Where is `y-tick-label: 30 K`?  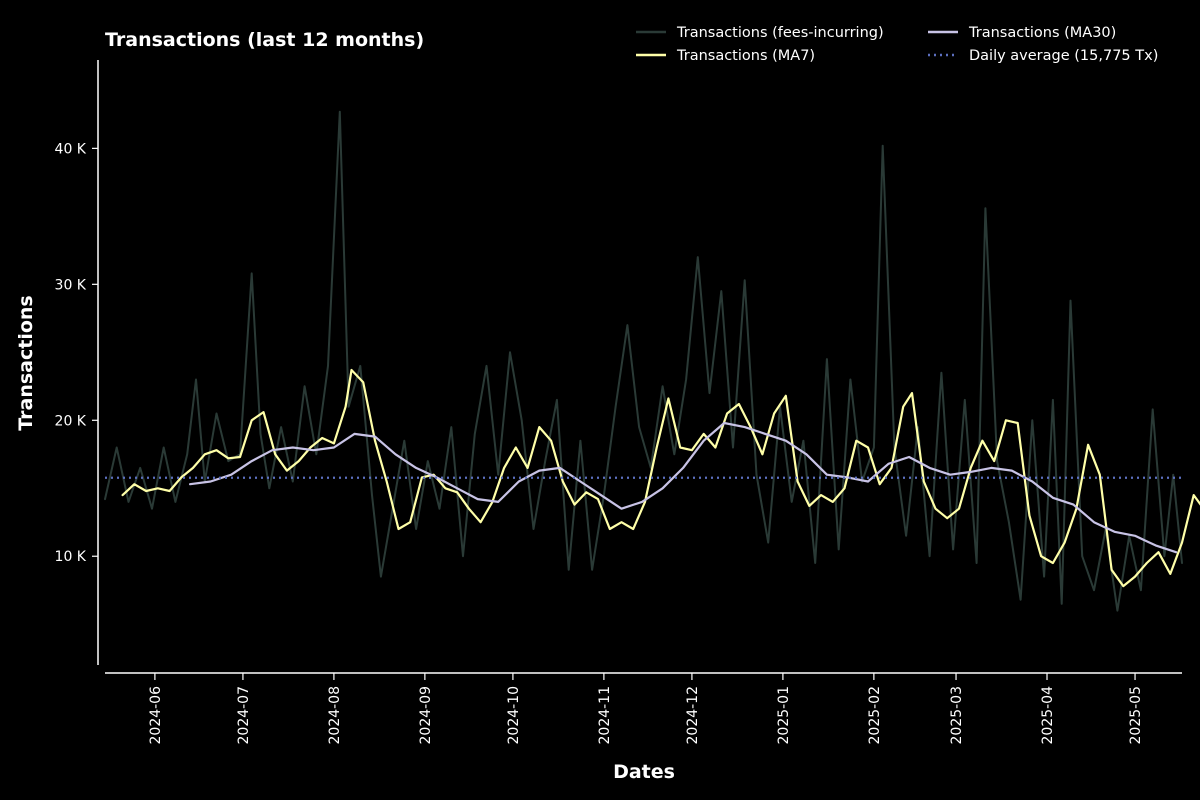
y-tick-label: 30 K is located at coordinates (71, 285).